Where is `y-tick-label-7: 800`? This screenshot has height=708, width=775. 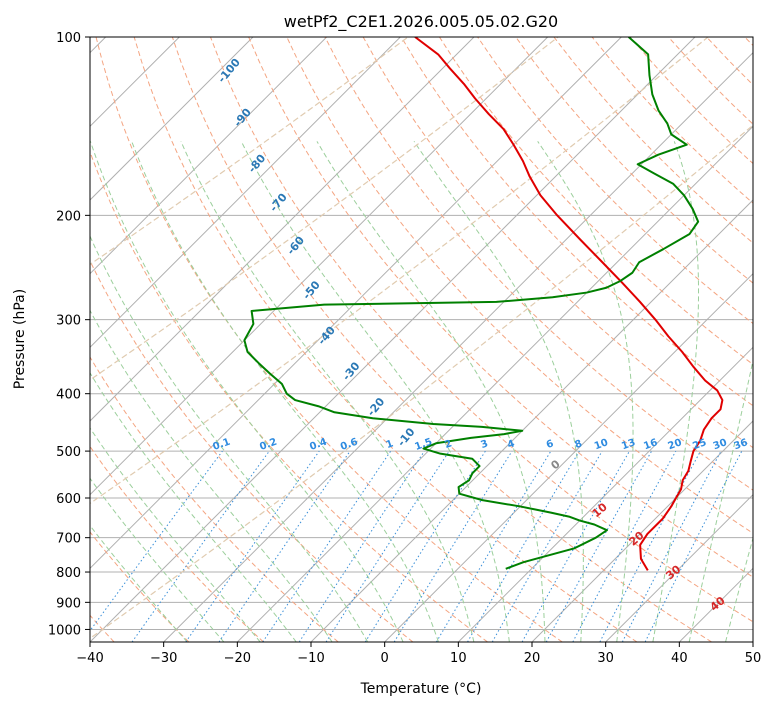
y-tick-label-7: 800 is located at coordinates (68, 573).